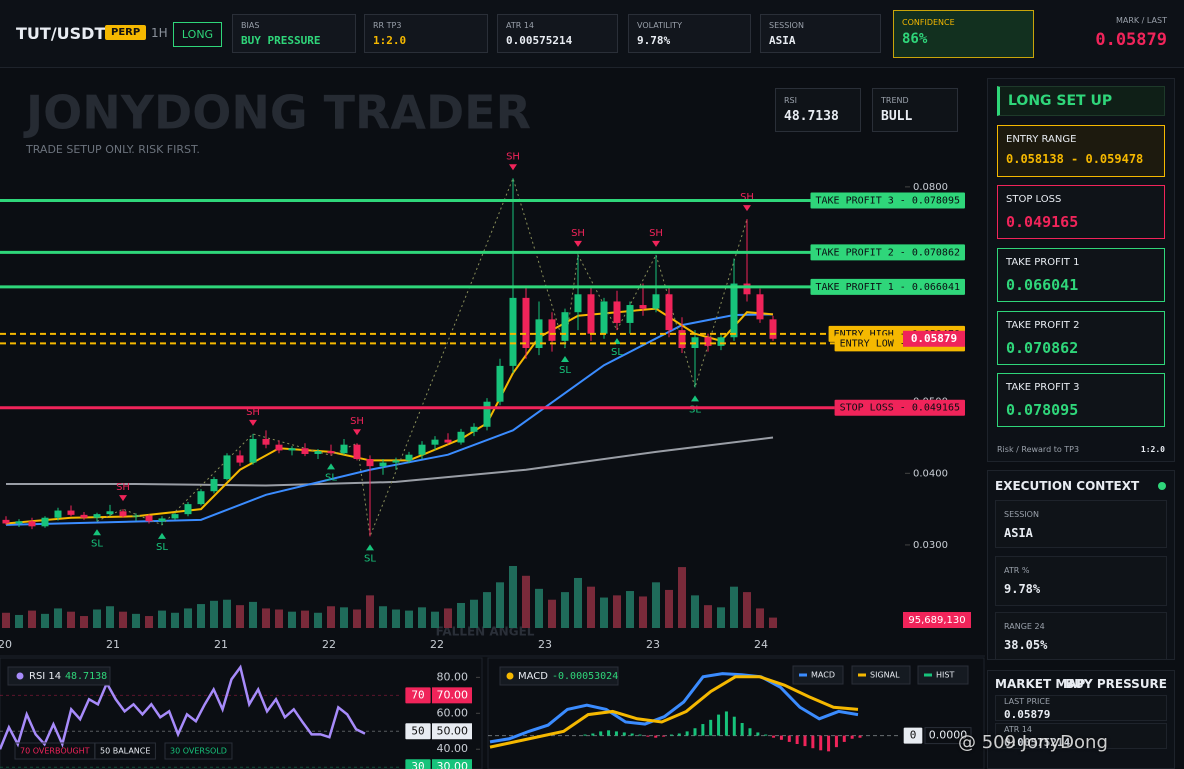 The image size is (1184, 769). What do you see at coordinates (1081, 270) in the screenshot?
I see `setup-panel` at bounding box center [1081, 270].